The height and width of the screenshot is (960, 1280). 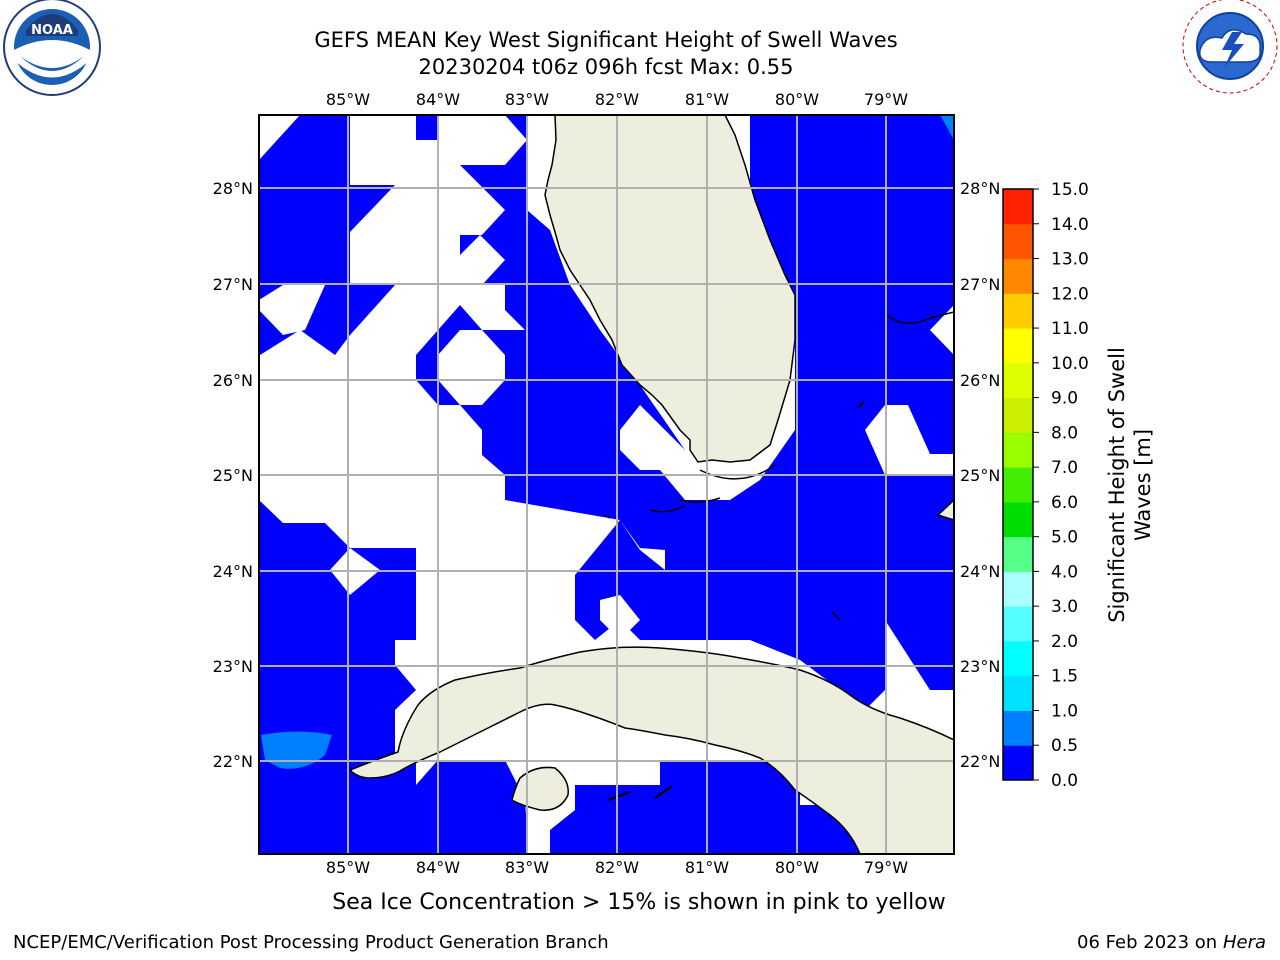 What do you see at coordinates (1070, 190) in the screenshot?
I see `colorbar-tick-label: 15.0` at bounding box center [1070, 190].